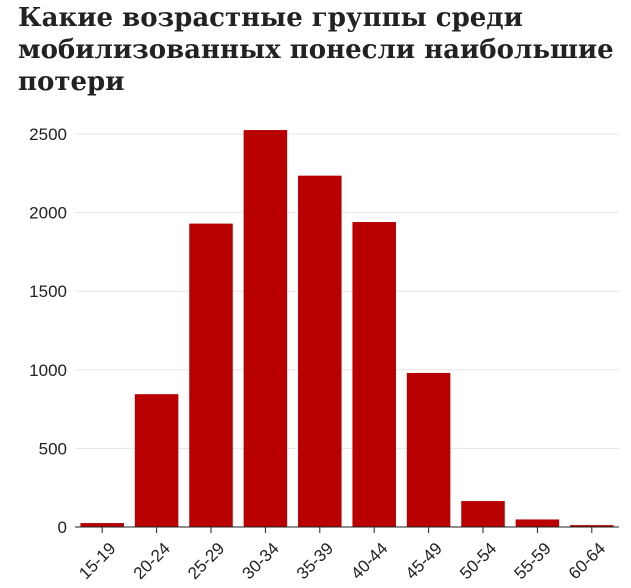 The width and height of the screenshot is (631, 588). Describe the element at coordinates (369, 561) in the screenshot. I see `x-tick-label: 40-44` at that location.